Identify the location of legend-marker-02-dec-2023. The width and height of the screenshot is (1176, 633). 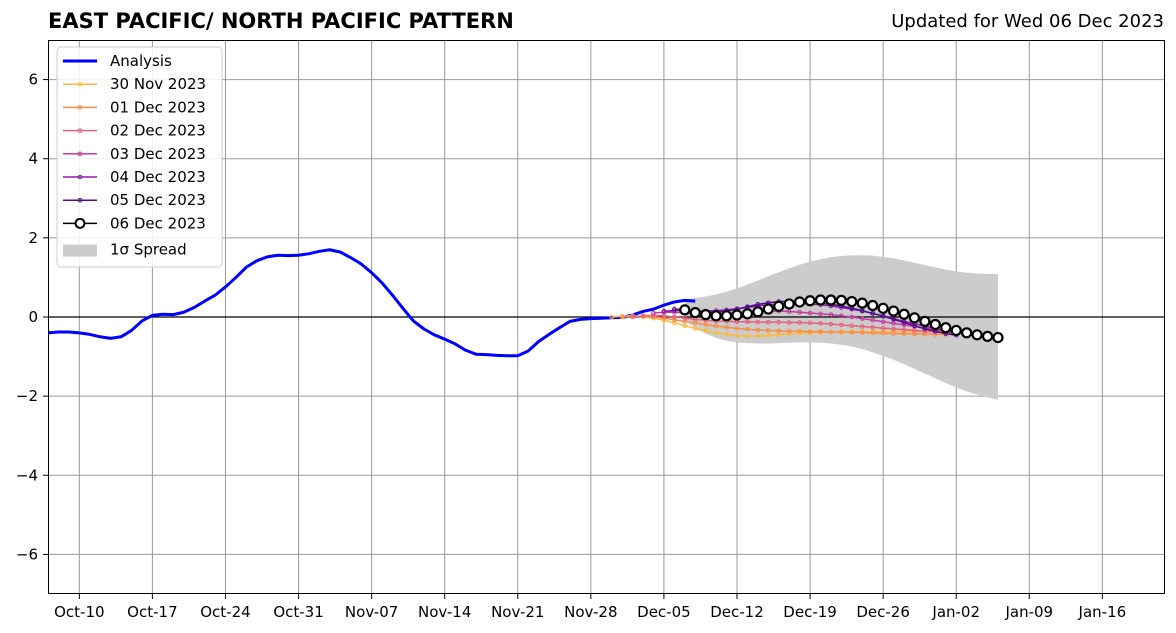
(80, 130).